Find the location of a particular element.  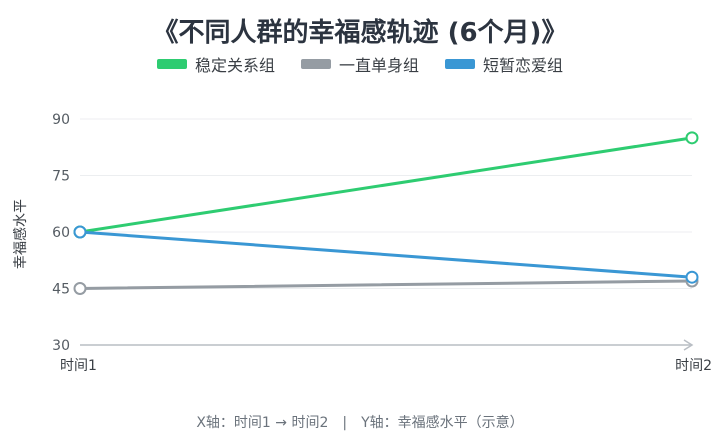

legend-swatch-stable is located at coordinates (171, 64).